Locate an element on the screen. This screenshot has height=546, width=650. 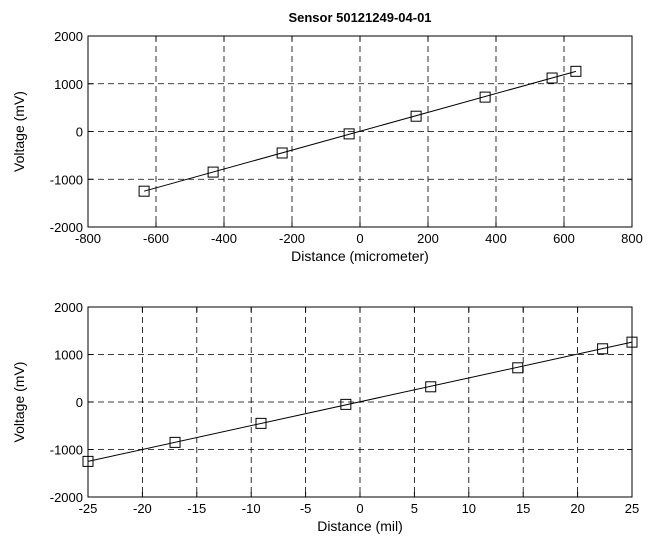
fit-line is located at coordinates (360, 131).